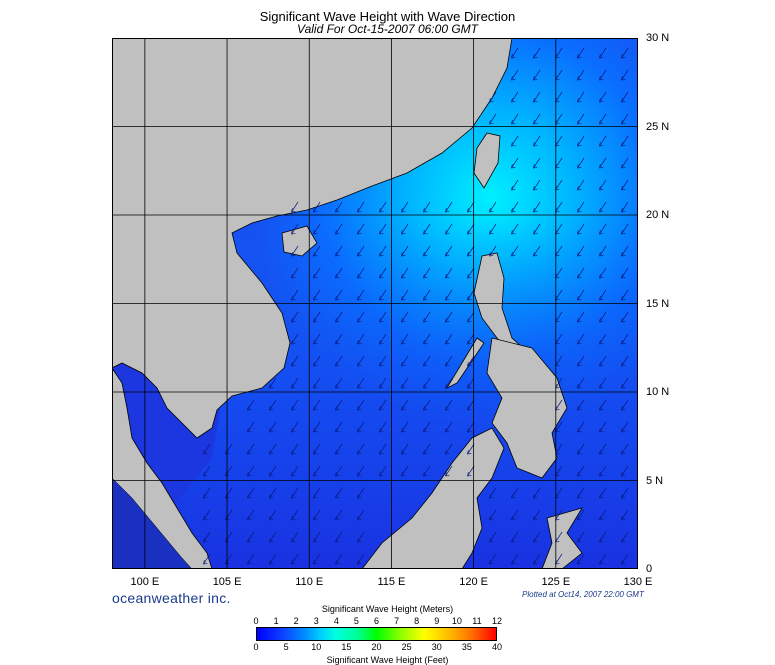 The image size is (775, 665). What do you see at coordinates (649, 569) in the screenshot?
I see `latitude-label: 0` at bounding box center [649, 569].